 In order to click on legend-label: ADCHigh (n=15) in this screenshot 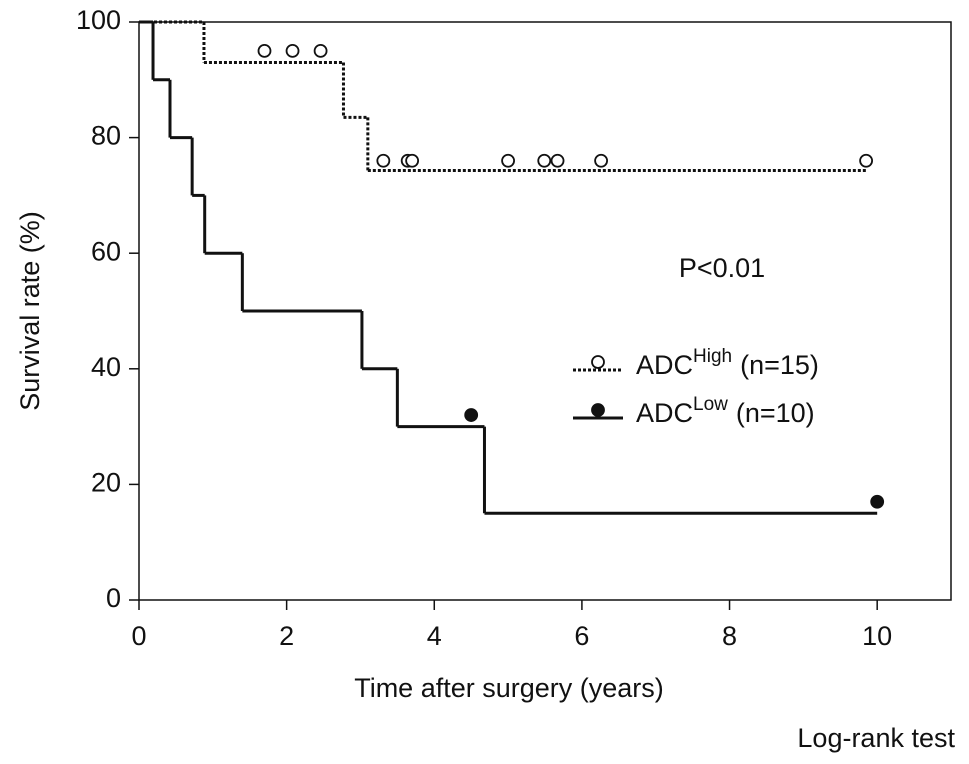, I will do `click(727, 363)`.